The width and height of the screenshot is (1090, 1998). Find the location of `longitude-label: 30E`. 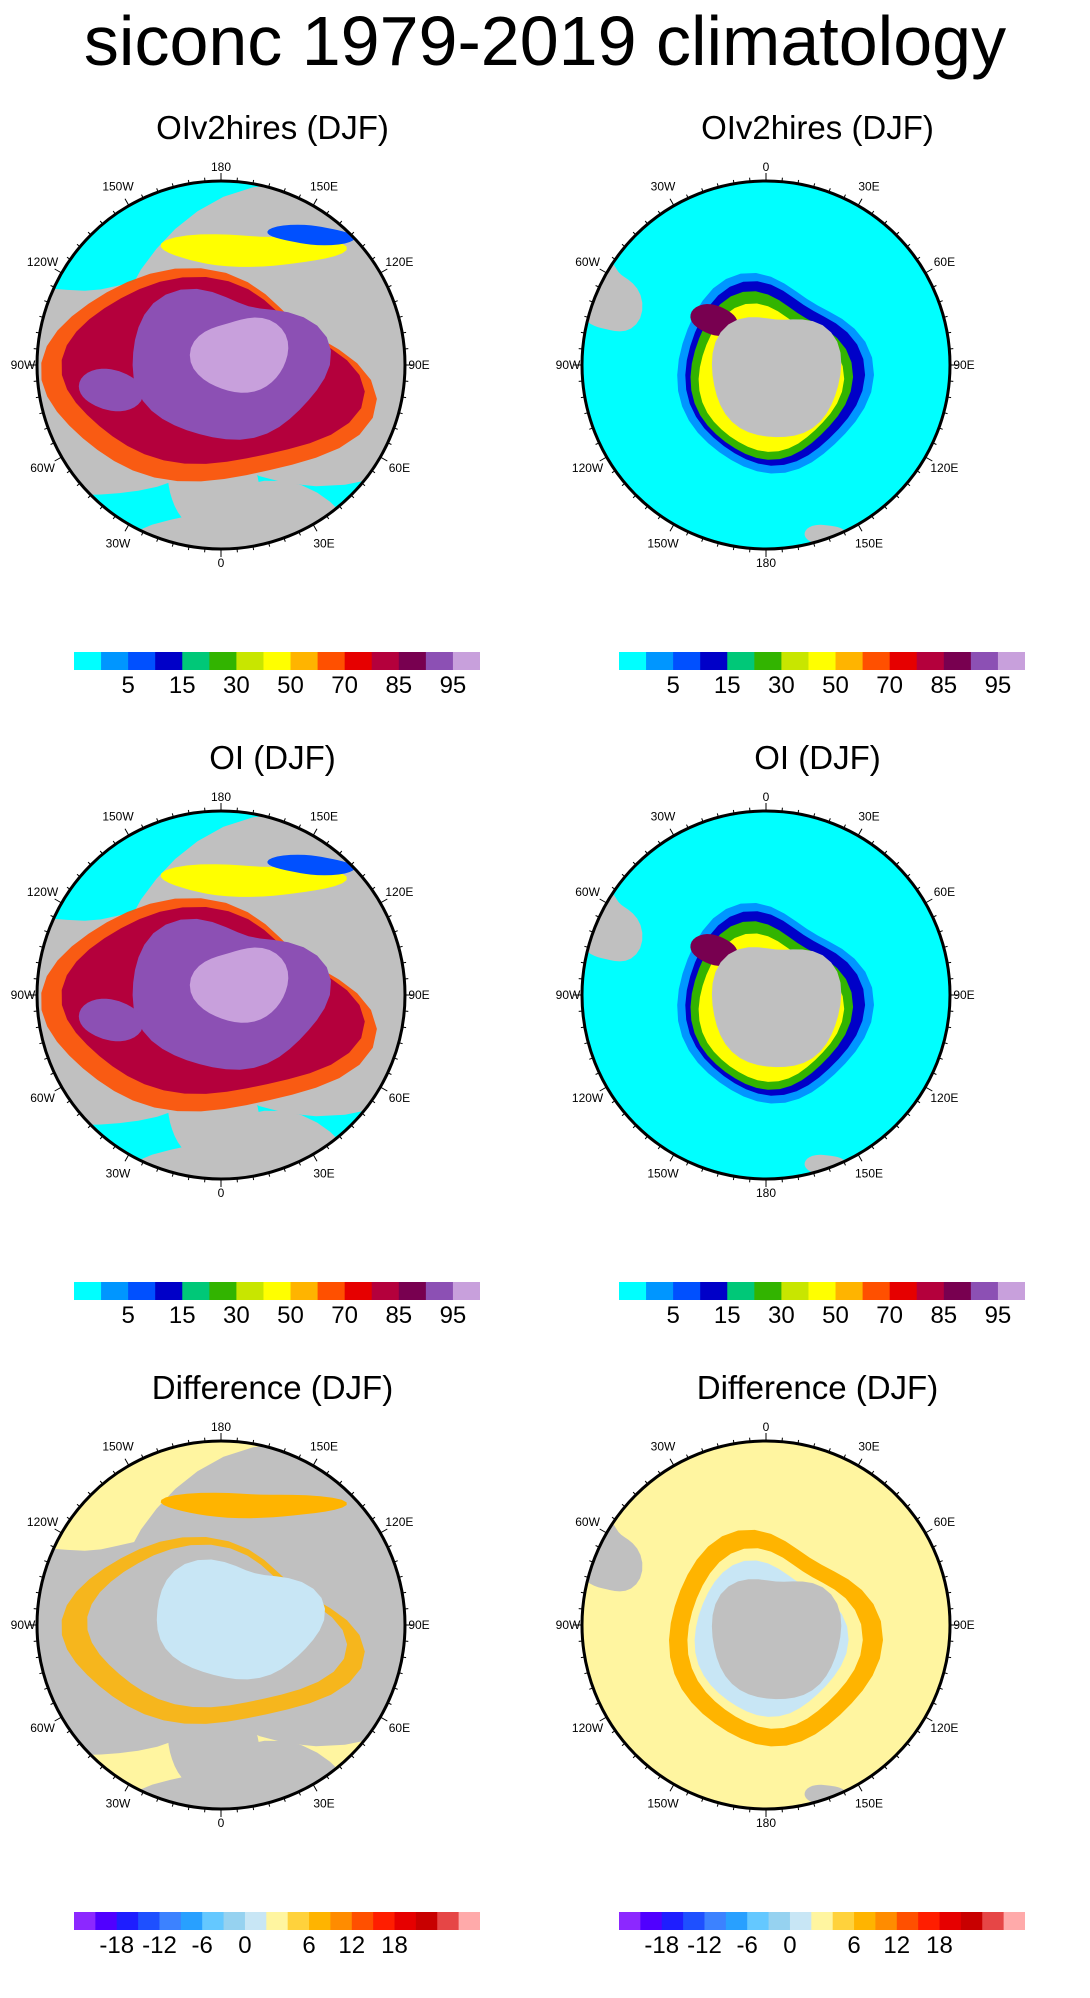

longitude-label: 30E is located at coordinates (868, 1447).